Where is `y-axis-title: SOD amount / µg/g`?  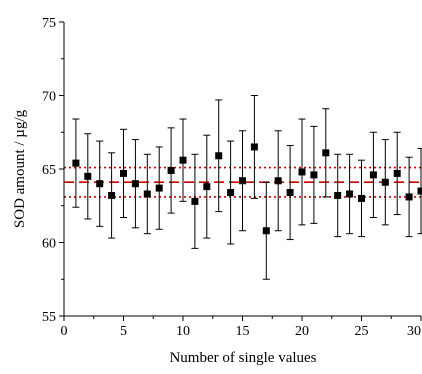 y-axis-title: SOD amount / µg/g is located at coordinates (20, 168).